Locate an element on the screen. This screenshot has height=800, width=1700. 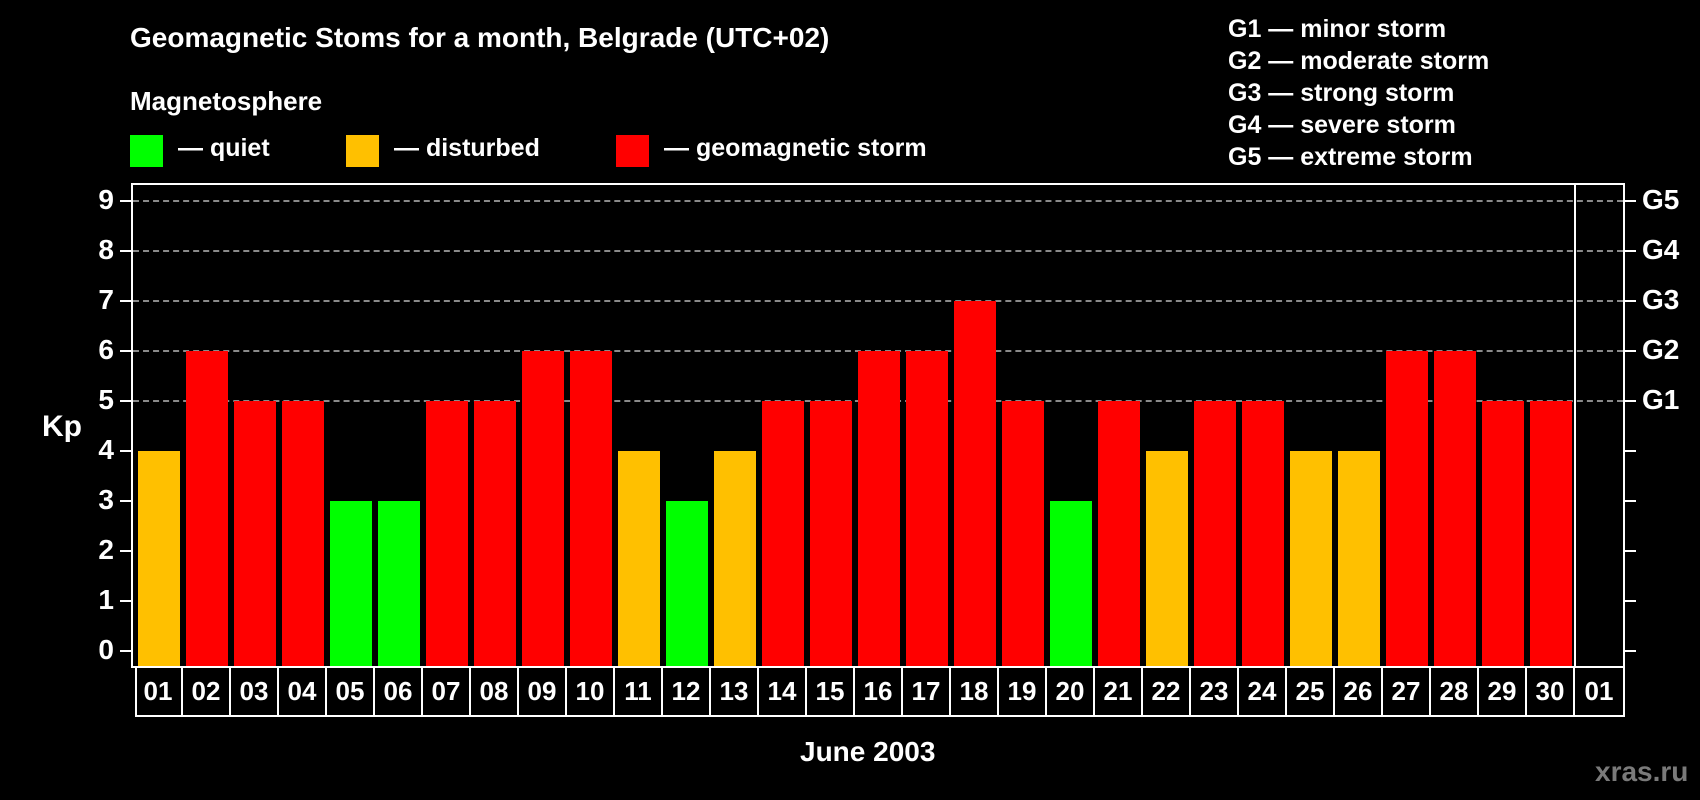
y-tick-label: 2 is located at coordinates (106, 549).